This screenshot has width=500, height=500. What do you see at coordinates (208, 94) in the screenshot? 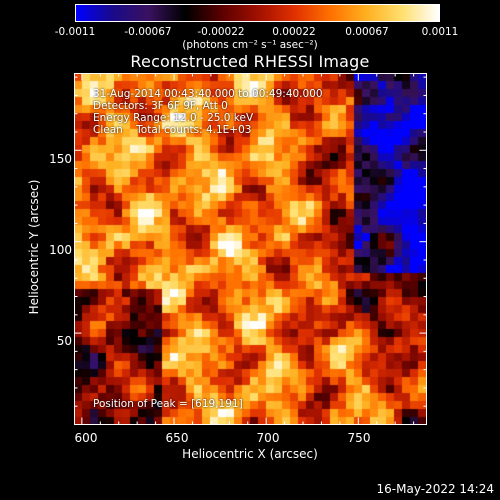
I see `time-range-annotation: 31-Aug-2014 00:43:40.000 to 00:49:40.000` at bounding box center [208, 94].